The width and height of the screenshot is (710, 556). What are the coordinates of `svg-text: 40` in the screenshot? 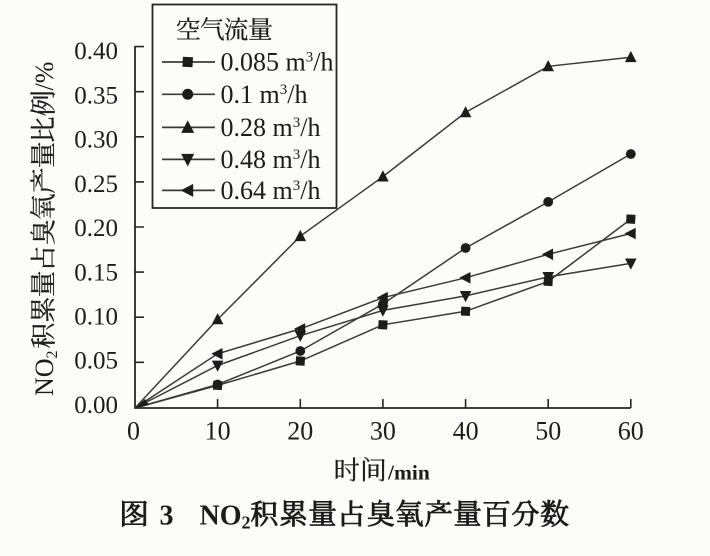 It's located at (466, 430).